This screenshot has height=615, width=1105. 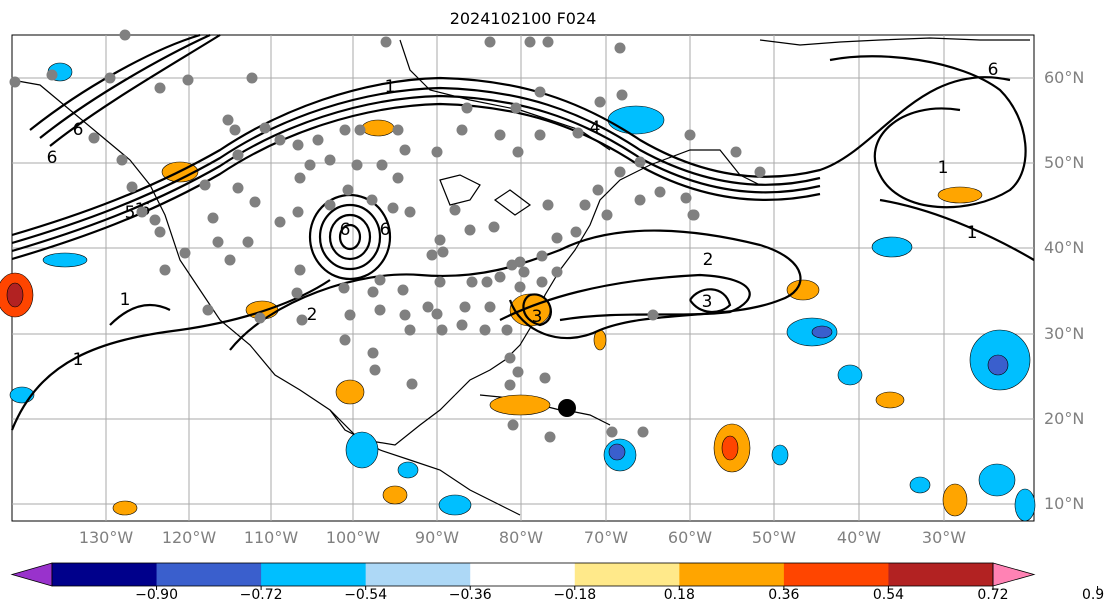 What do you see at coordinates (1064, 333) in the screenshot?
I see `latitude-label: 30°N` at bounding box center [1064, 333].